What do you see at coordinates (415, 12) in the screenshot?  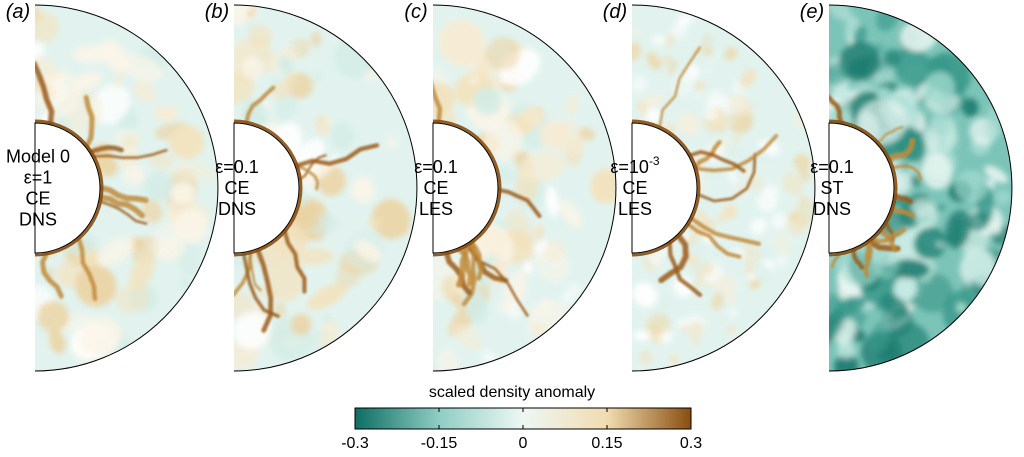 I see `panel-label: (c)` at bounding box center [415, 12].